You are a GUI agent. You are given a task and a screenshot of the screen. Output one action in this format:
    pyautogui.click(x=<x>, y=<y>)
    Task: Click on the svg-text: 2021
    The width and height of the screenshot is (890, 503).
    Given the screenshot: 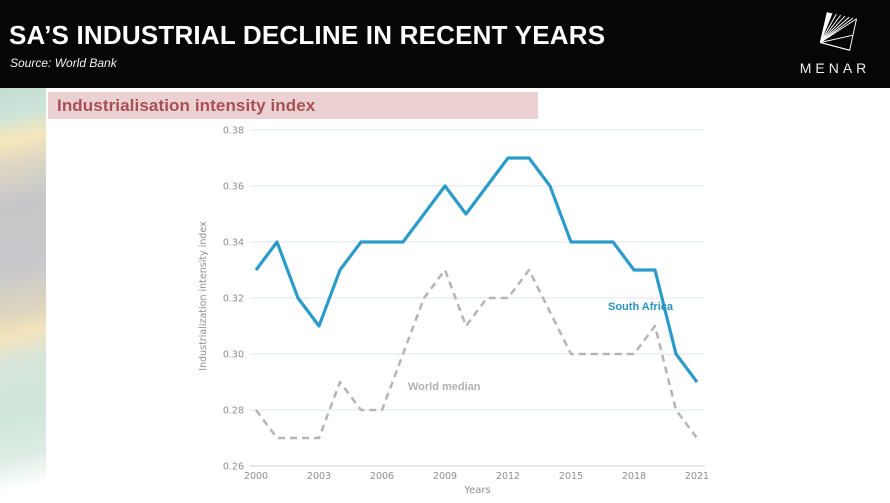 What is the action you would take?
    pyautogui.click(x=697, y=476)
    